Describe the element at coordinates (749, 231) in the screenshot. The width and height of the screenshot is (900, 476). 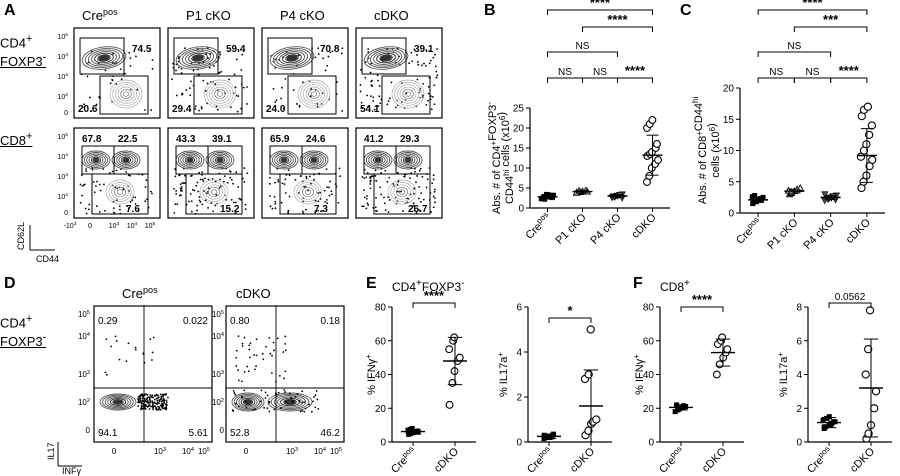
I see `xtick-label-C-0: Crepos` at that location.